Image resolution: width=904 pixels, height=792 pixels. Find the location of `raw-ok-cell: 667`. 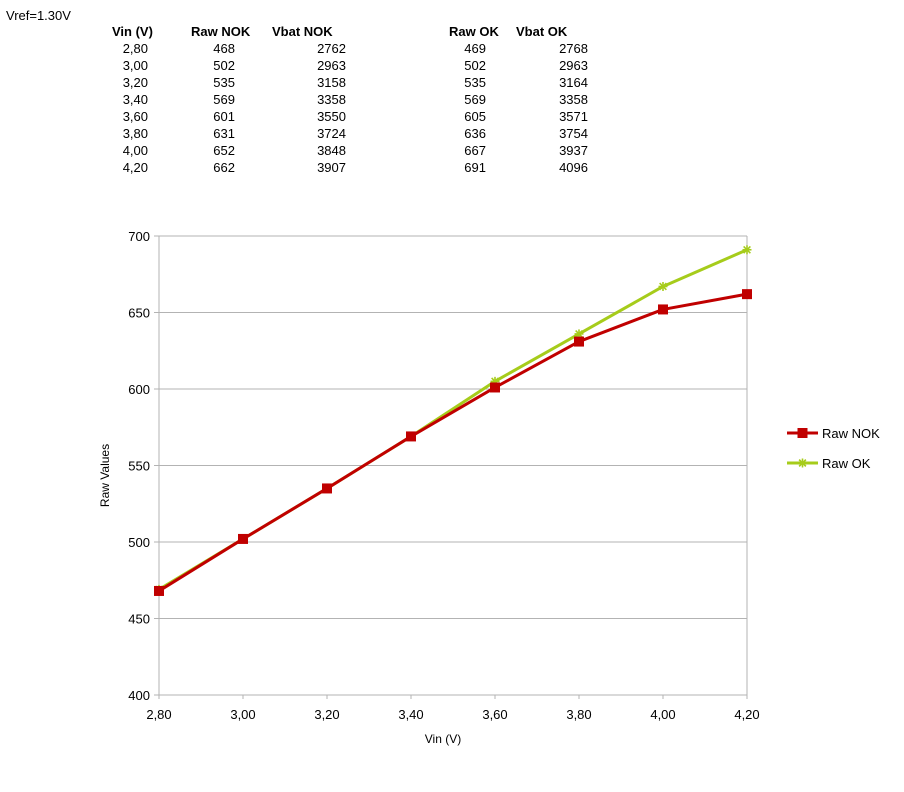

raw-ok-cell: 667 is located at coordinates (475, 150).